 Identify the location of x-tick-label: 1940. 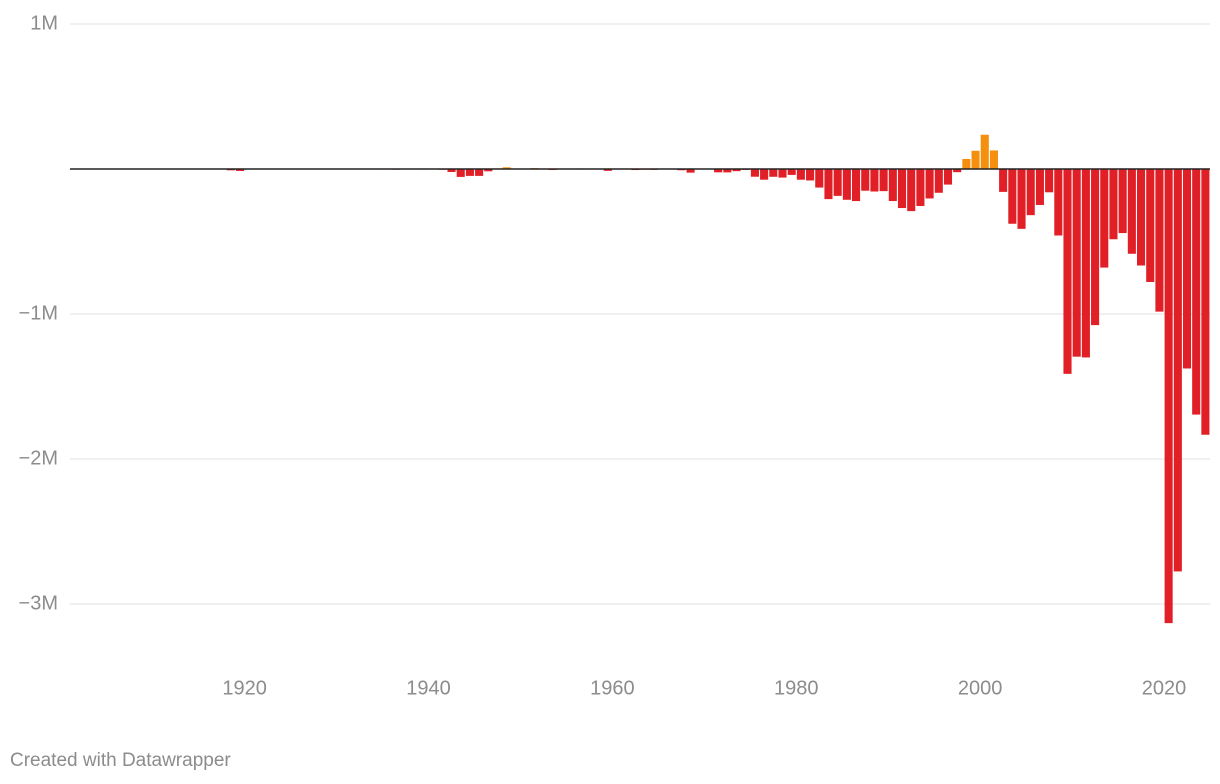
(428, 688).